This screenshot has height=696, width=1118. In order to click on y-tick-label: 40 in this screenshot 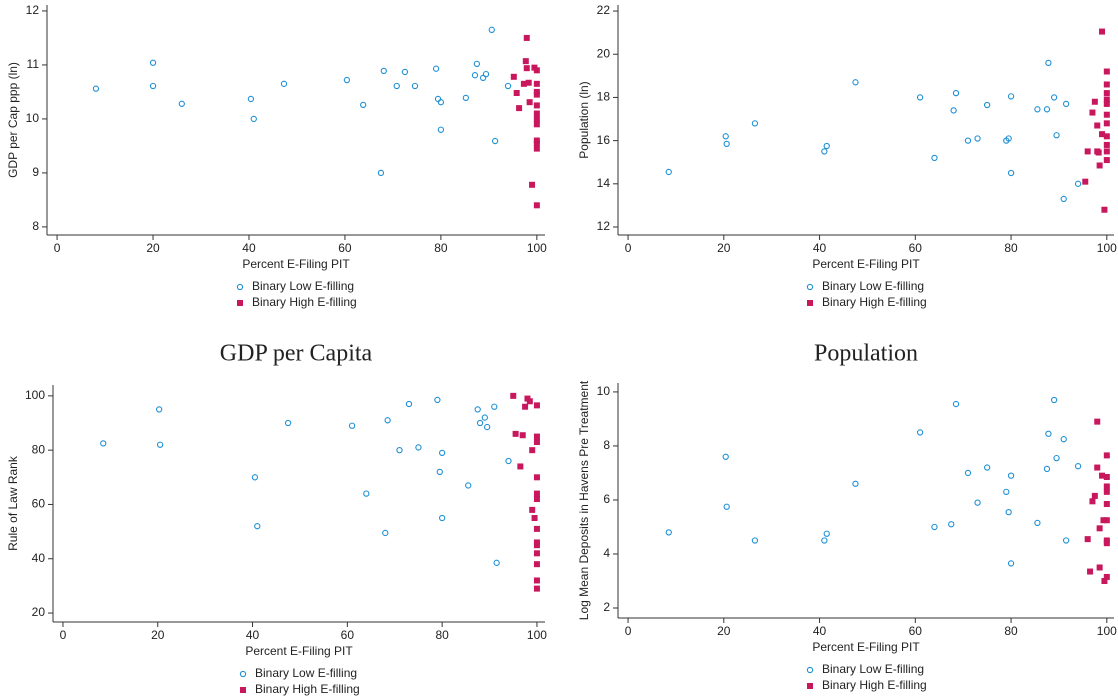, I will do `click(39, 558)`.